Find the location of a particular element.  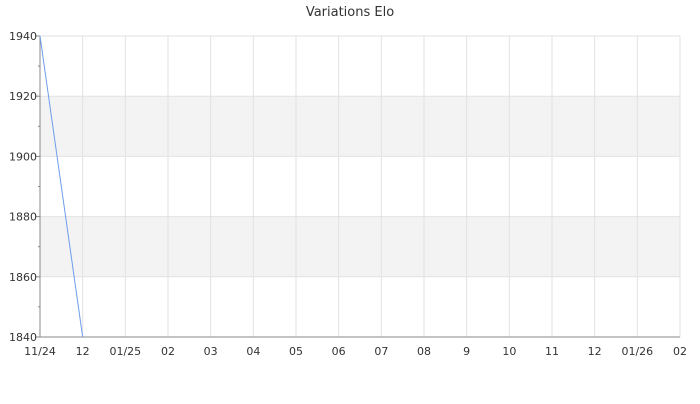

y-tick-label: 1880 is located at coordinates (23, 217).